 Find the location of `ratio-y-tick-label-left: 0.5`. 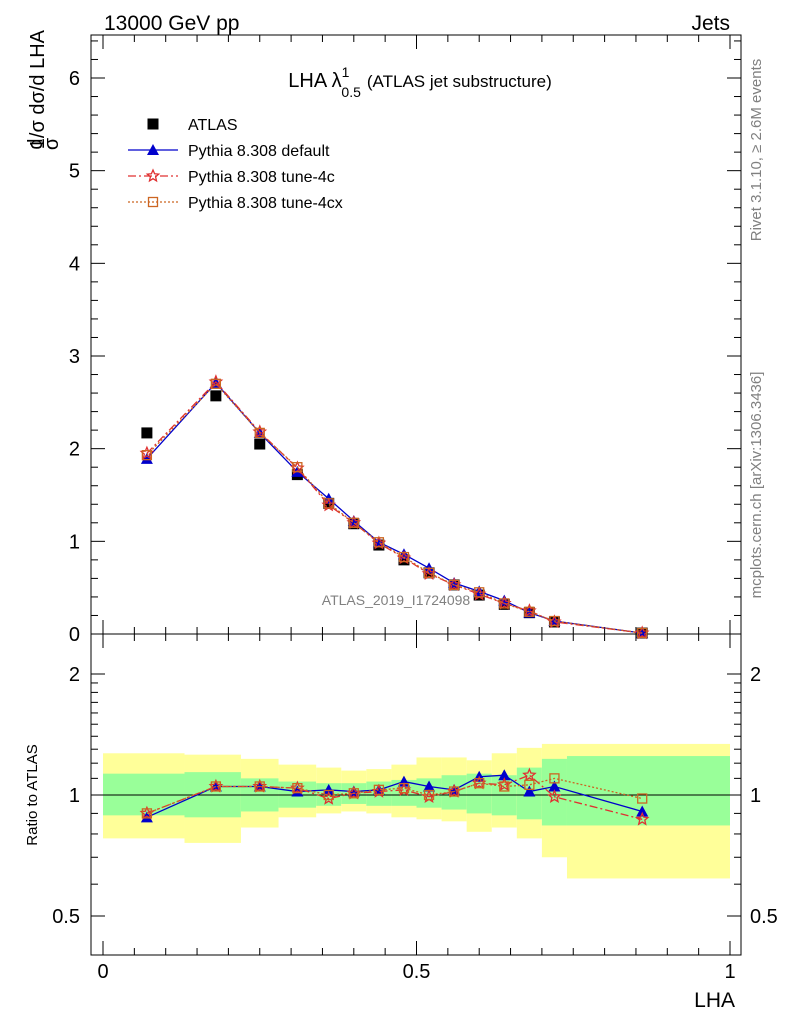

ratio-y-tick-label-left: 0.5 is located at coordinates (66, 917).